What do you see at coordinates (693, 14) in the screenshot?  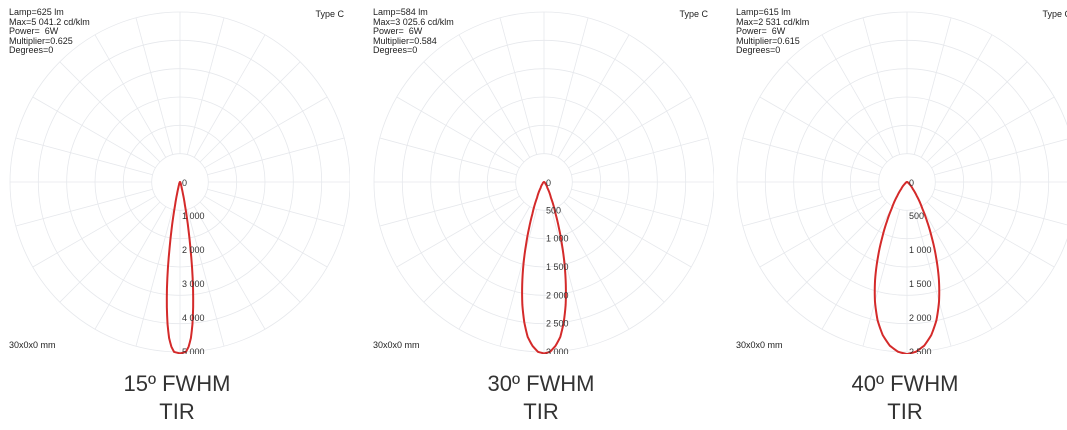 I see `type-label-2: Type C` at bounding box center [693, 14].